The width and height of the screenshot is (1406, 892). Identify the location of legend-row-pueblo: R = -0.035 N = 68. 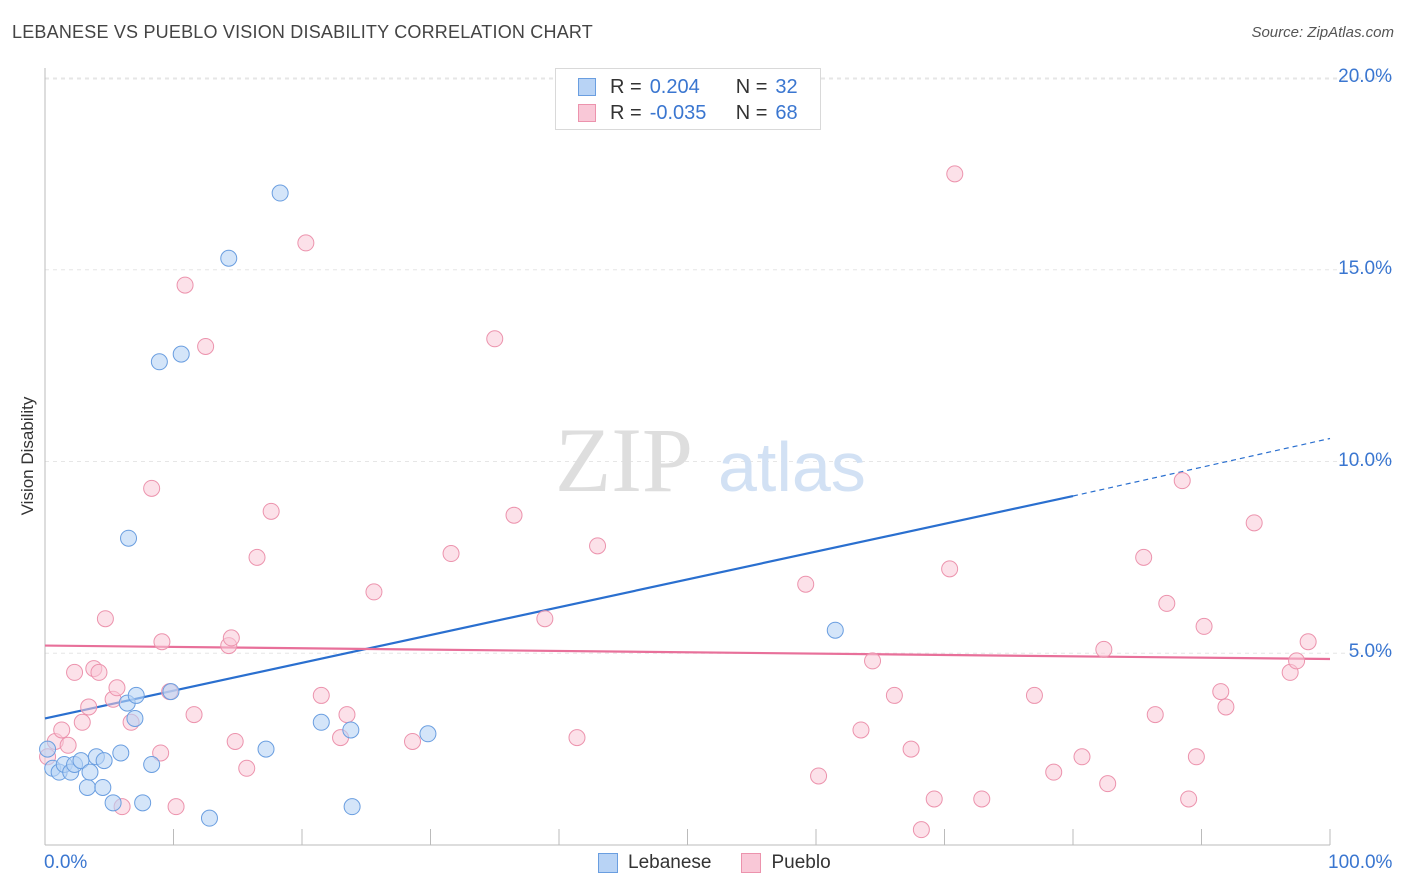
(688, 113).